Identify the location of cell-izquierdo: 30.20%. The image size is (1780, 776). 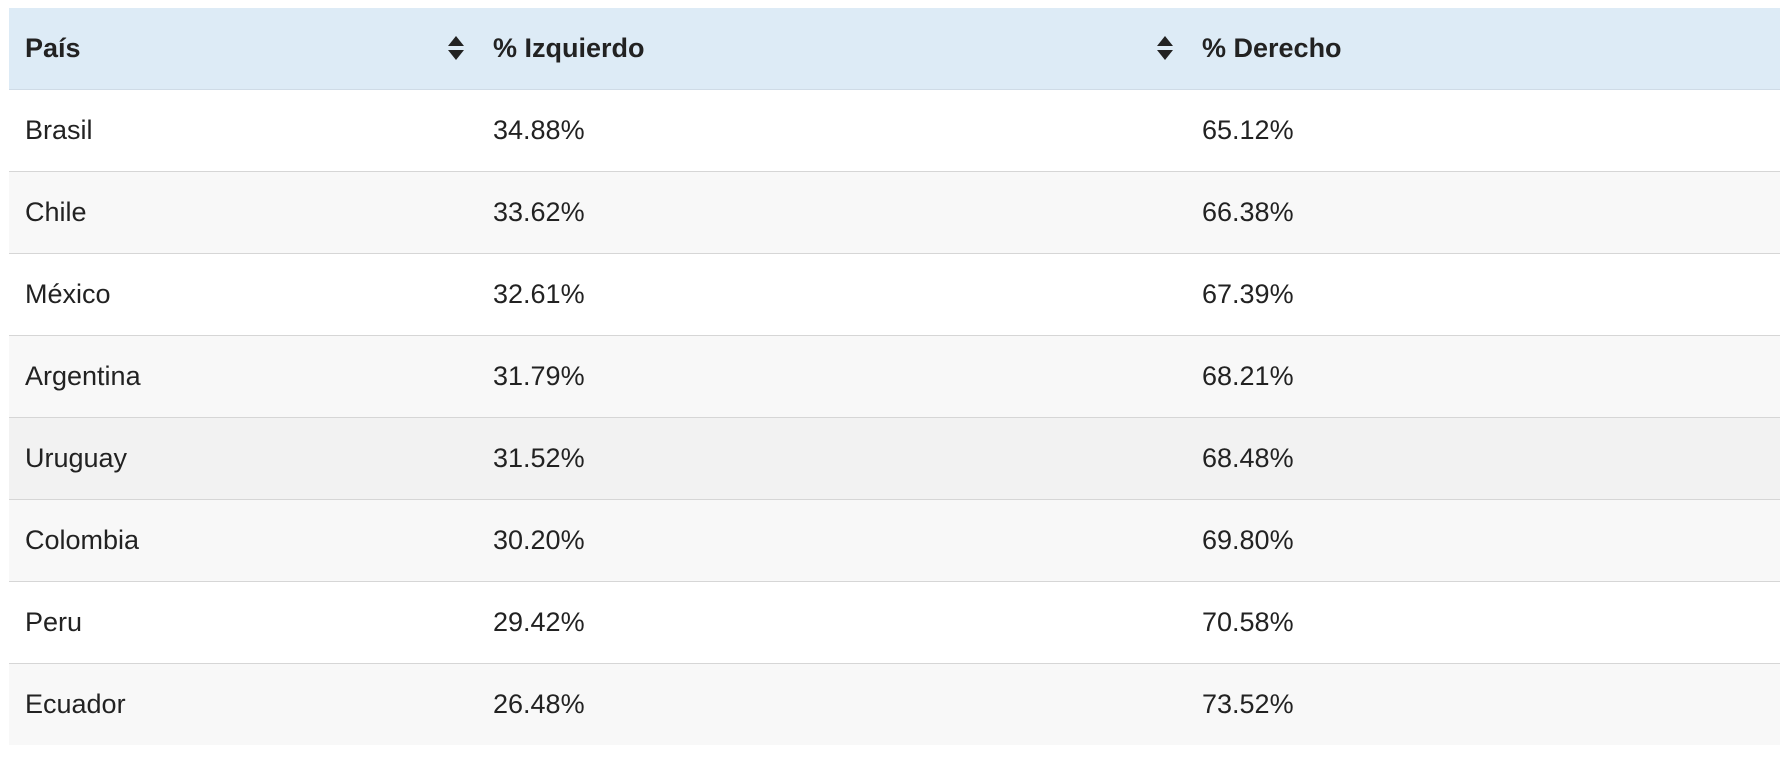
(831, 539).